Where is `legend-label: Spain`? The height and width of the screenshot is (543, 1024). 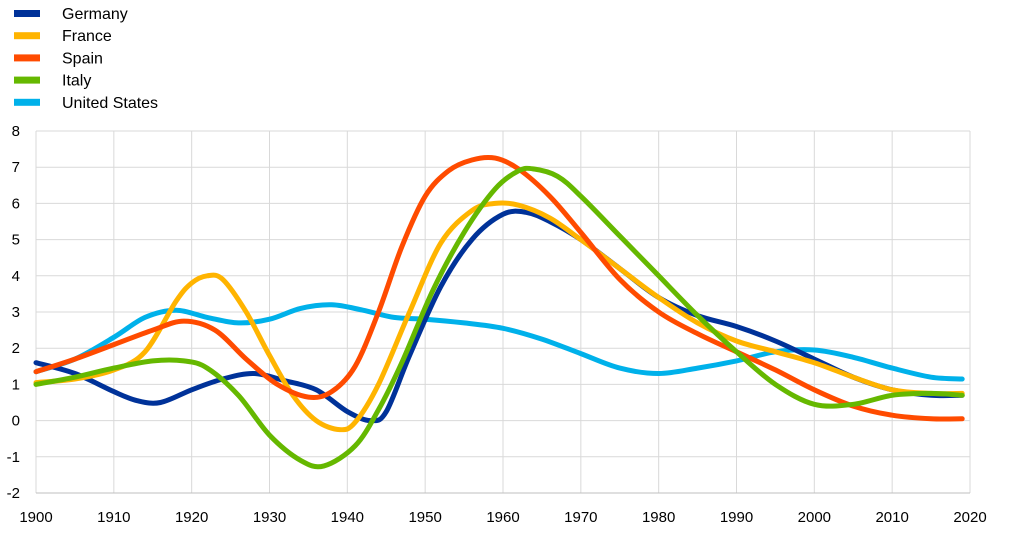
legend-label: Spain is located at coordinates (82, 58).